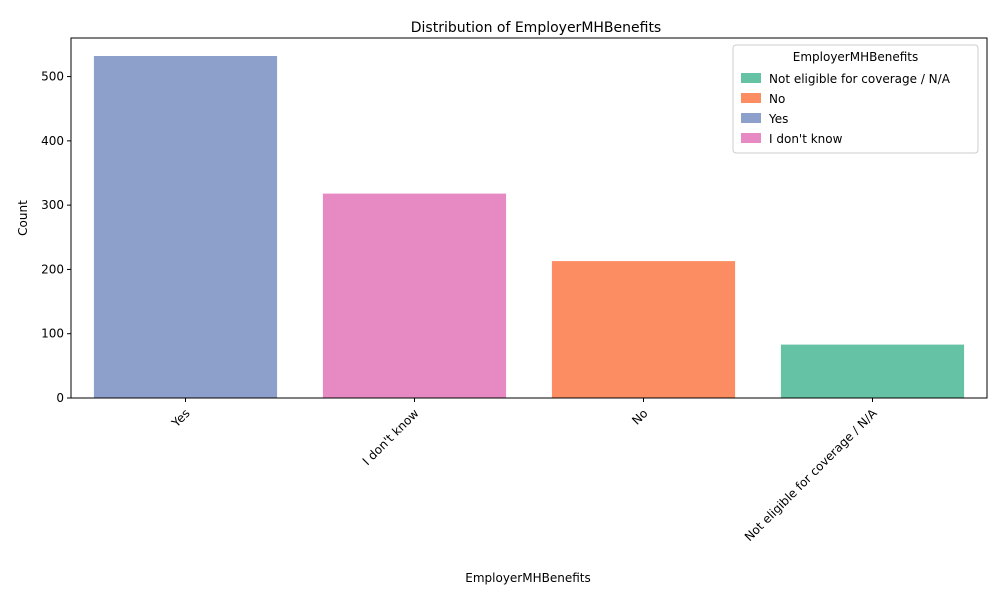 The height and width of the screenshot is (600, 1000). I want to click on x-tick-label: No, so click(639, 416).